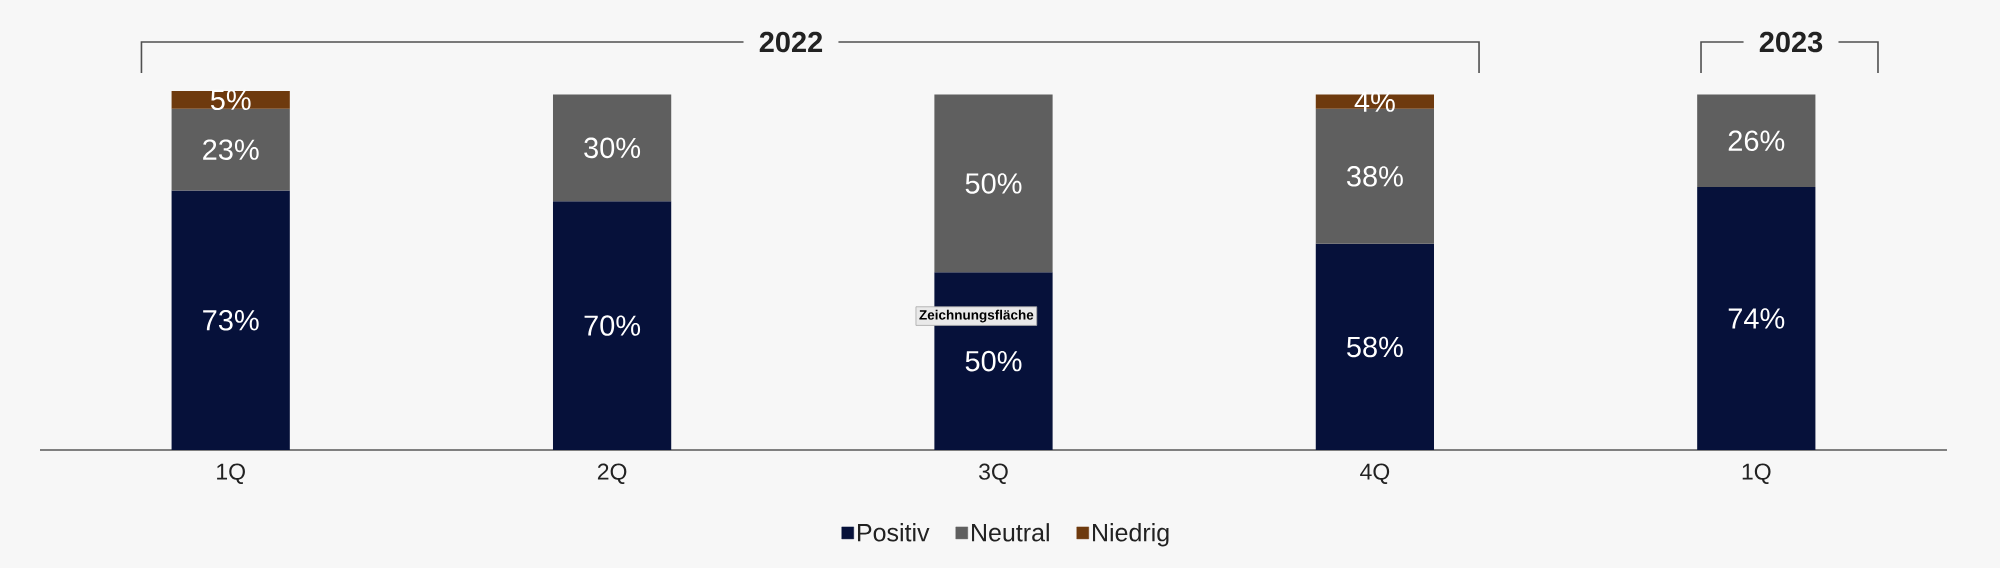 Image resolution: width=2000 pixels, height=568 pixels. I want to click on data-label: 4%, so click(1374, 101).